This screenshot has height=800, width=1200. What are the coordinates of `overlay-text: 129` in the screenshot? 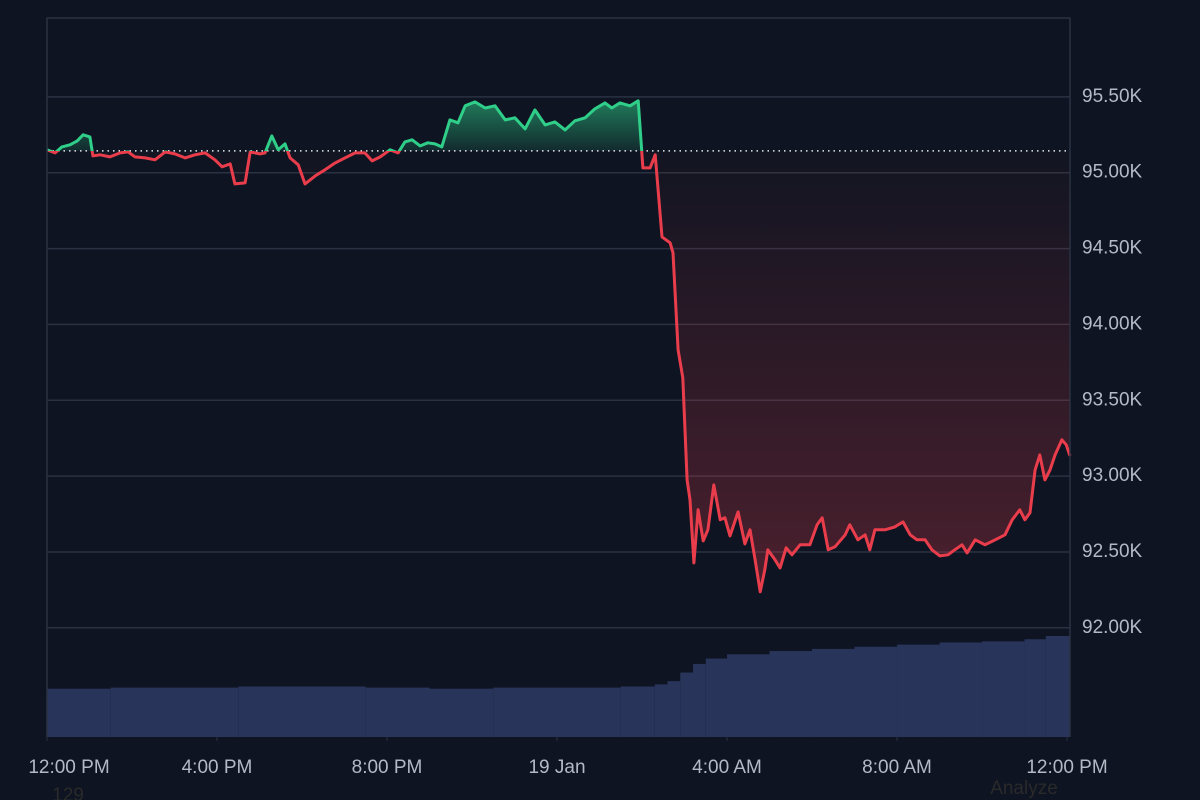 It's located at (68, 792).